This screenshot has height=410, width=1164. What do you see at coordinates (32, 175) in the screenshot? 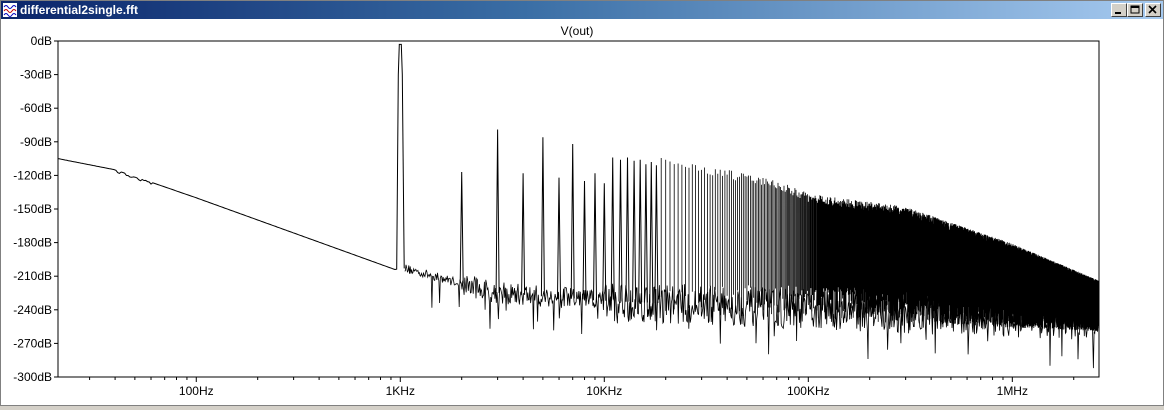
I see `y-tick-label: -120dB` at bounding box center [32, 175].